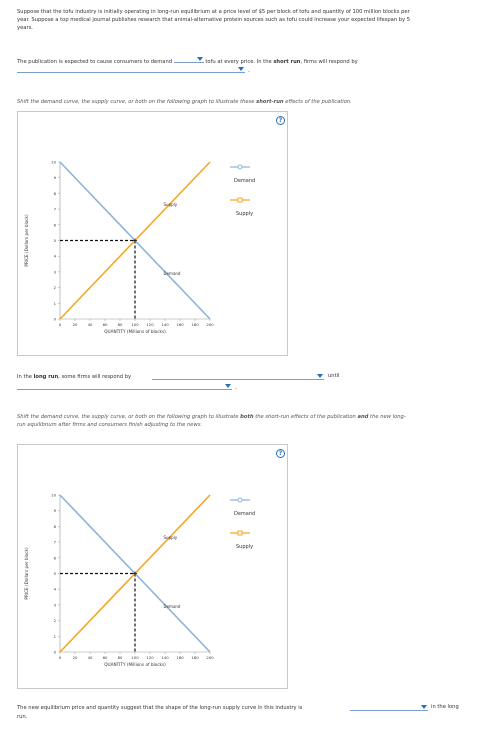  Describe the element at coordinates (270, 102) in the screenshot. I see `instruction-1-bold: short-run` at that location.